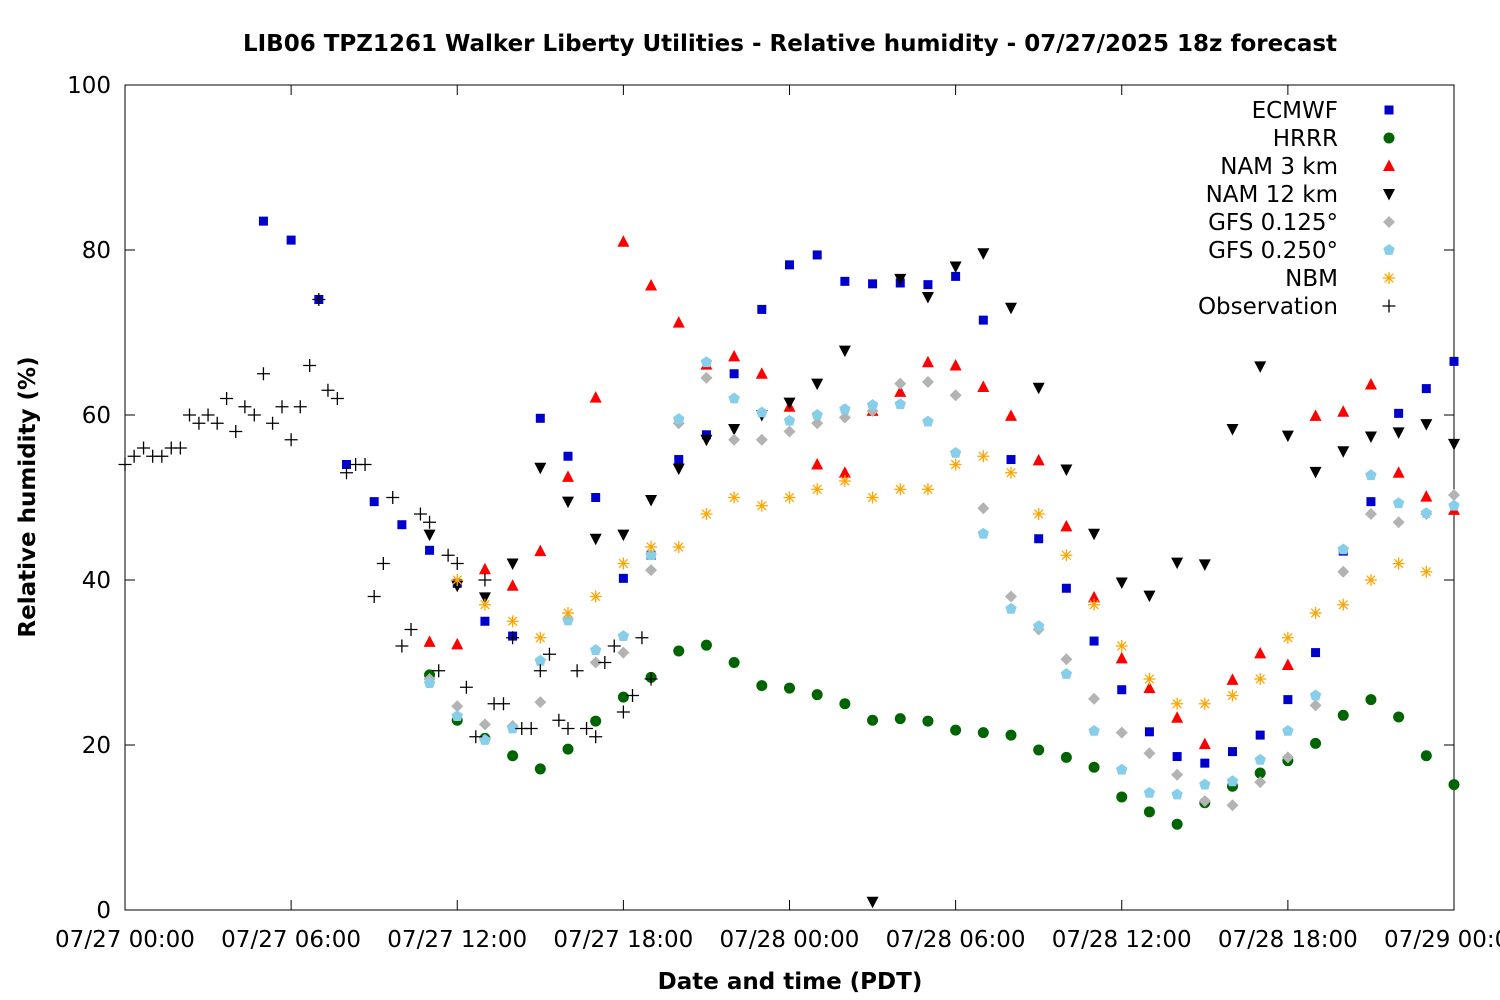 This screenshot has width=1500, height=1000. What do you see at coordinates (1122, 940) in the screenshot?
I see `x-tick-label: 07/28 12:00` at bounding box center [1122, 940].